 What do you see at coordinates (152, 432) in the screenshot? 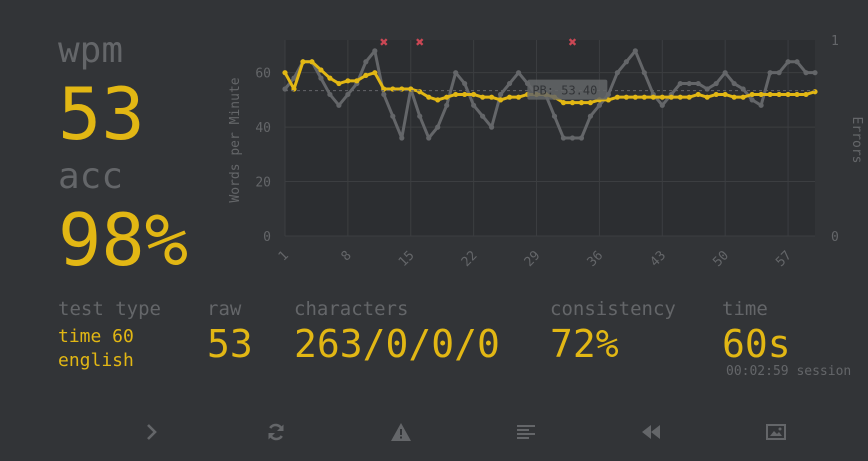
I see `next-test-button` at bounding box center [152, 432].